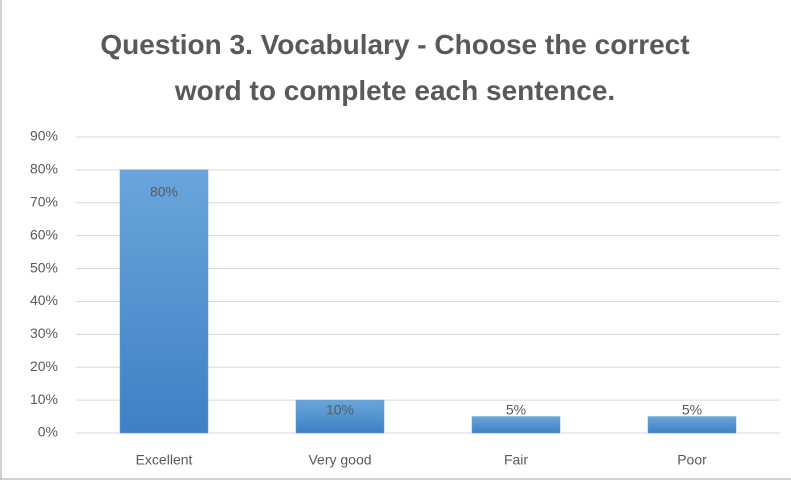 The width and height of the screenshot is (791, 480). What do you see at coordinates (692, 460) in the screenshot?
I see `x-tick-label: Poor` at bounding box center [692, 460].